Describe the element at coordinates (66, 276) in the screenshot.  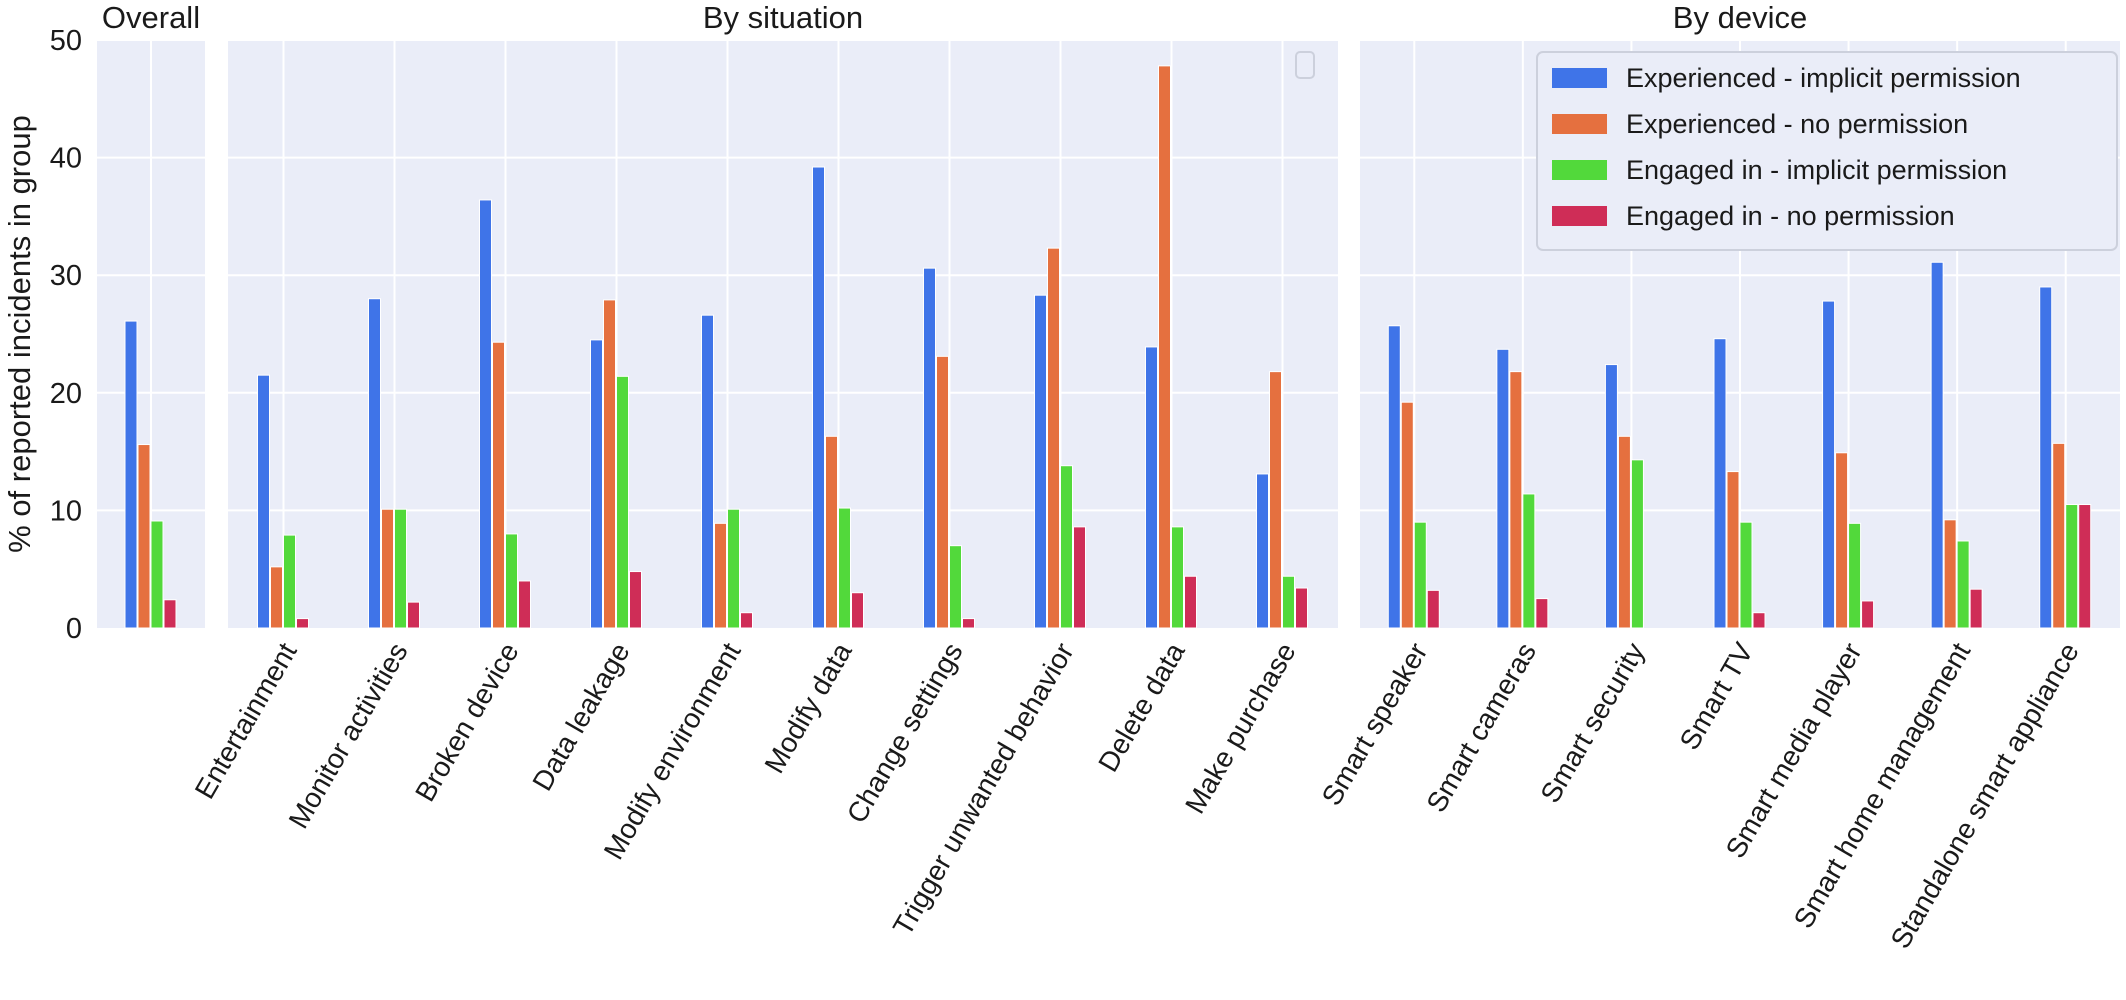
I see `y-tick-label: 30` at that location.